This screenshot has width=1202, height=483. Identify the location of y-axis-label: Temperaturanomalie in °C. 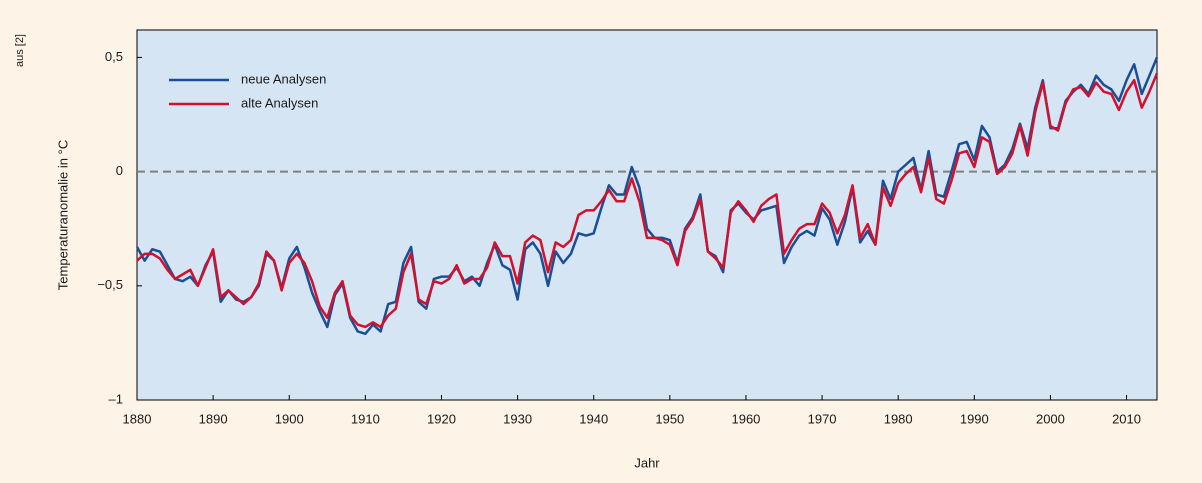
(62, 215).